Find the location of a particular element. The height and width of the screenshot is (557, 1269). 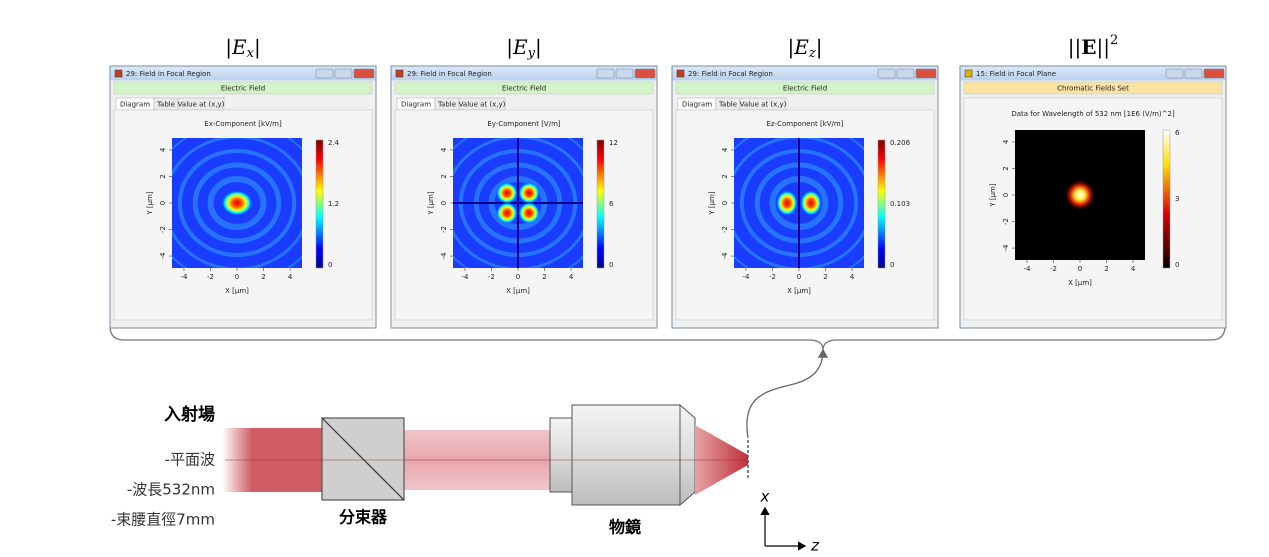

axis-x-label: x is located at coordinates (765, 497).